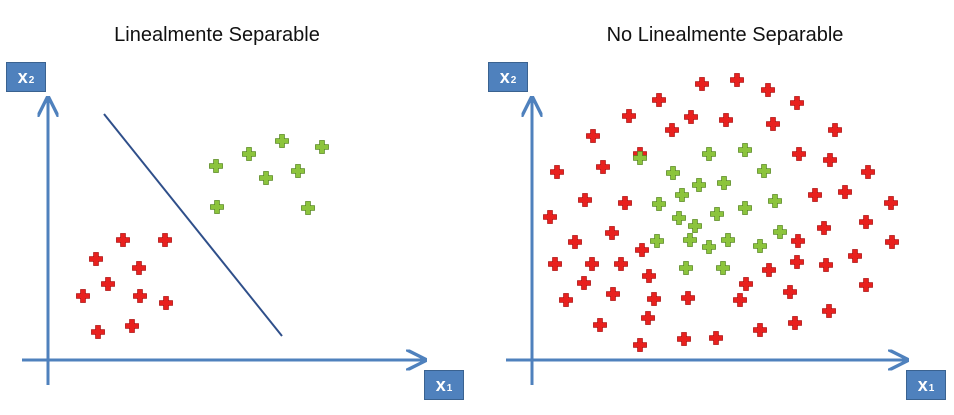 The width and height of the screenshot is (954, 415). I want to click on decision-boundary-line, so click(193, 225).